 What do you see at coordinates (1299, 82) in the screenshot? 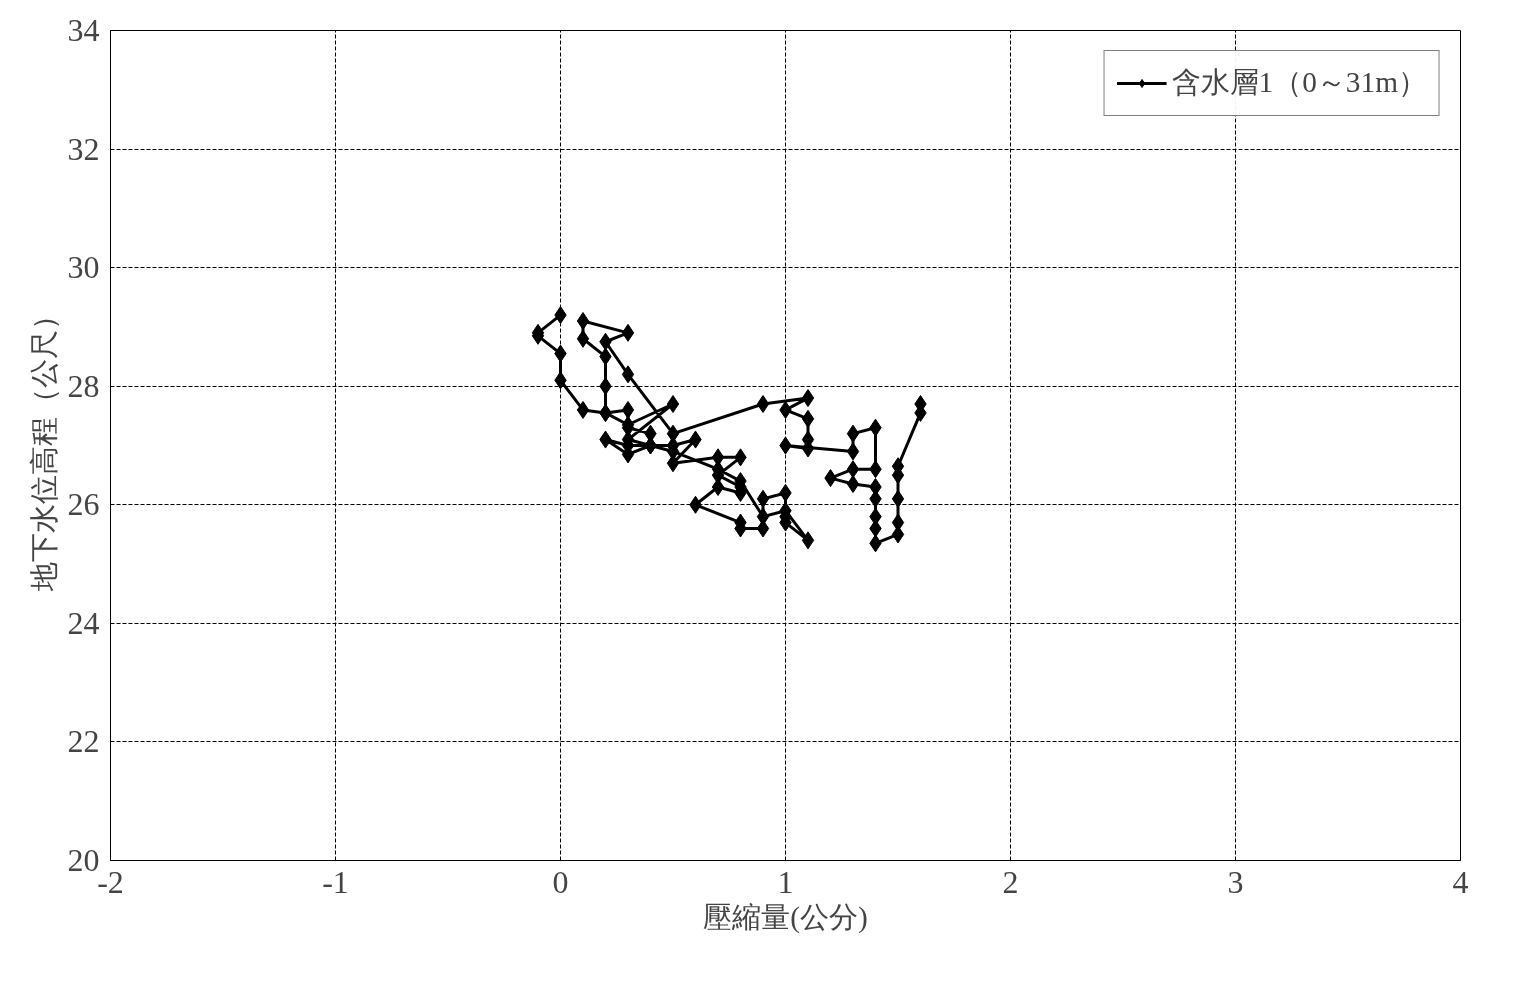
I see `legend-label: 含水層1（0～31m）` at bounding box center [1299, 82].